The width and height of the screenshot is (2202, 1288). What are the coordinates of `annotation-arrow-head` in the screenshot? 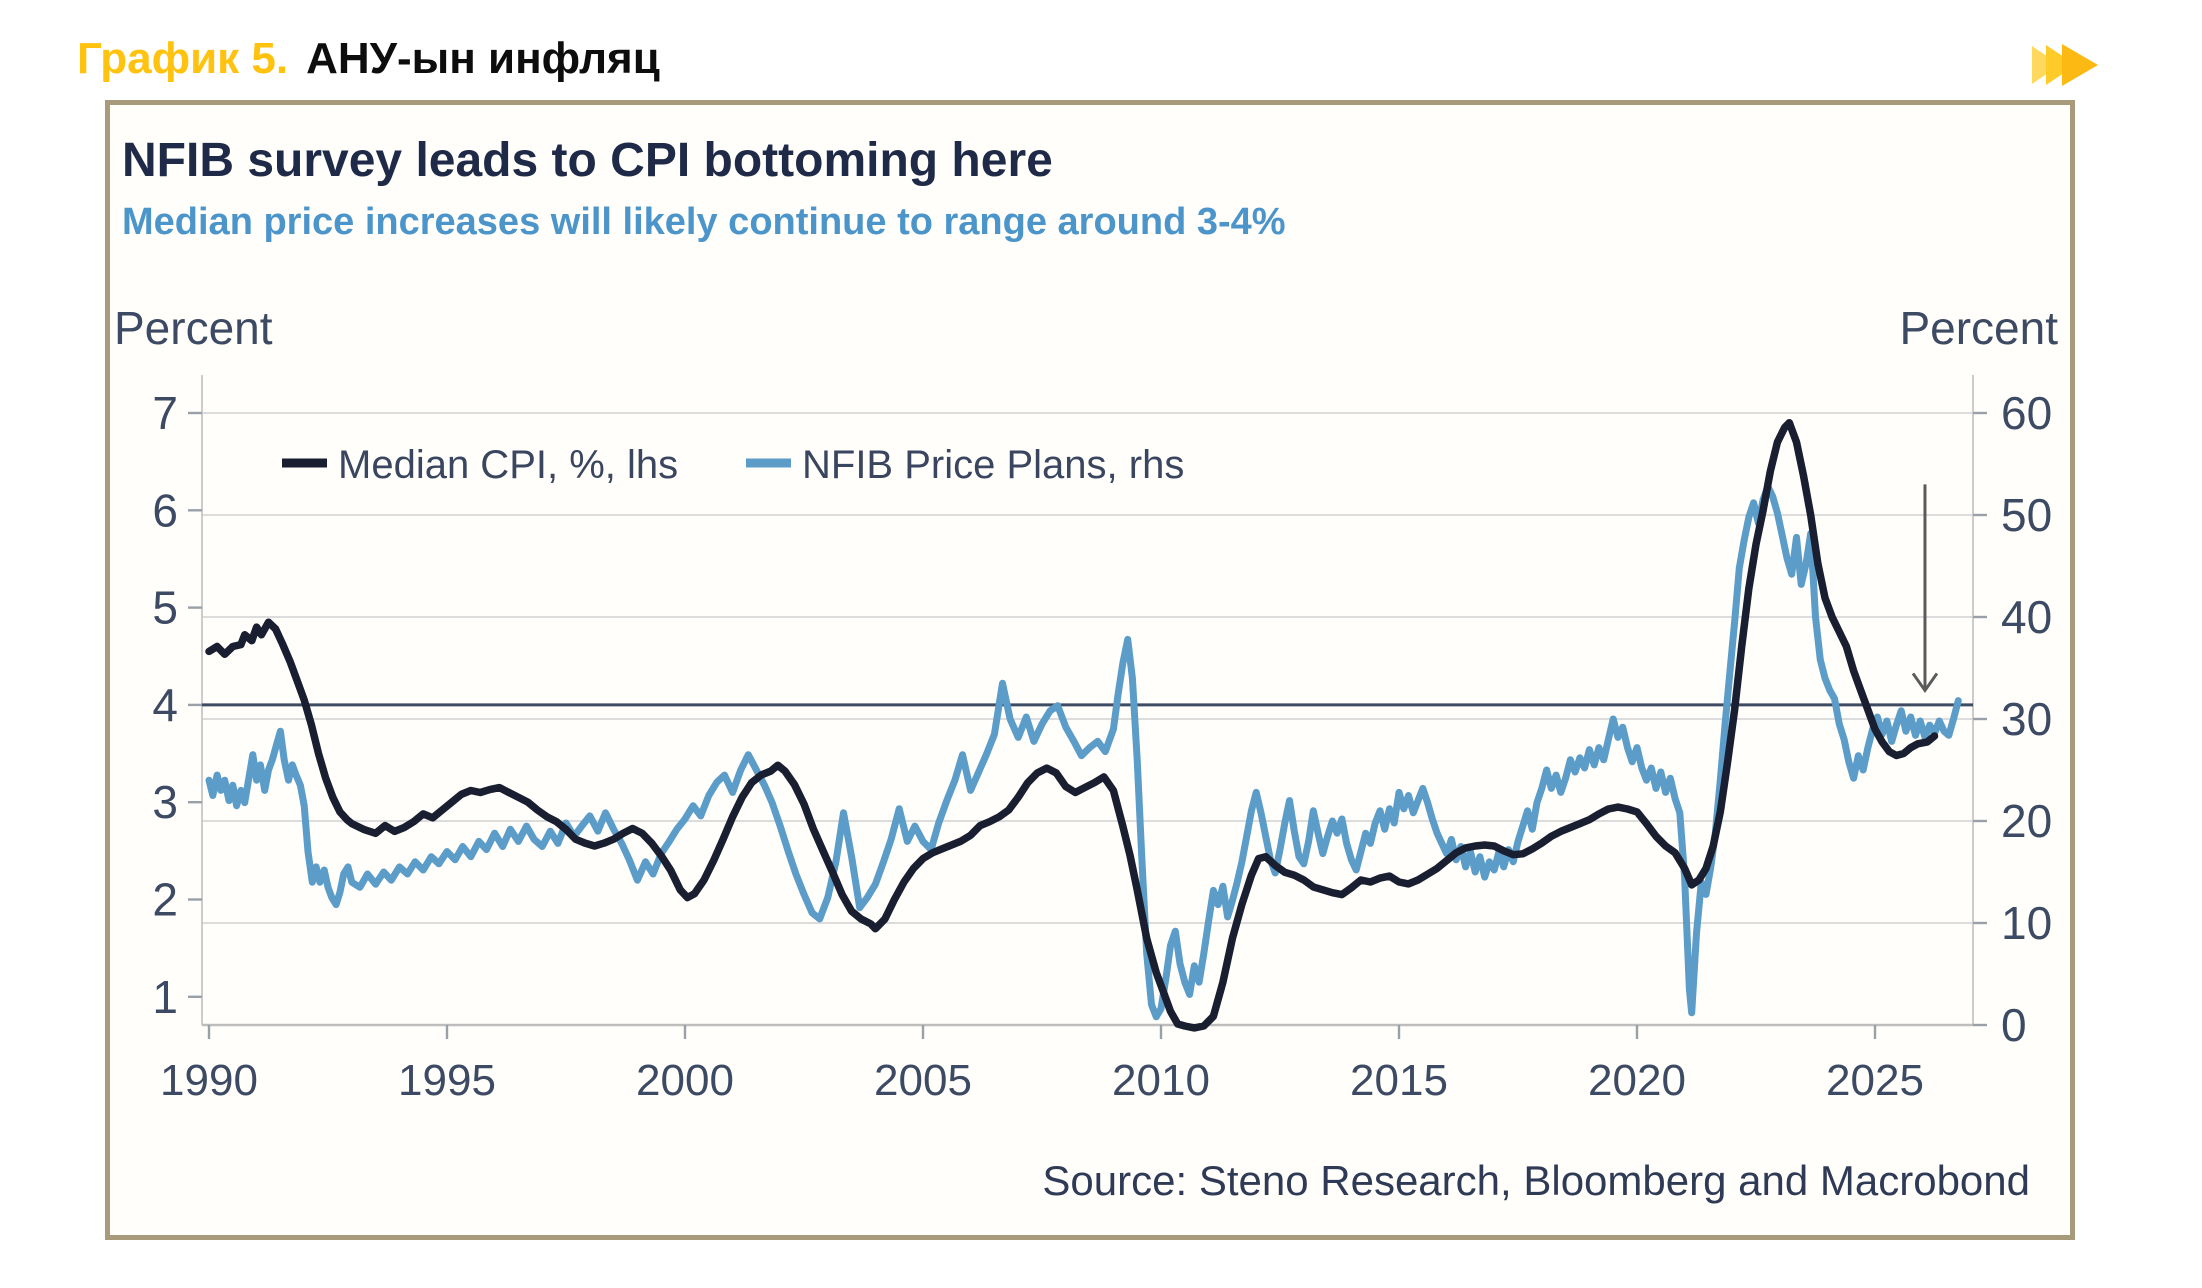 It's located at (1925, 683).